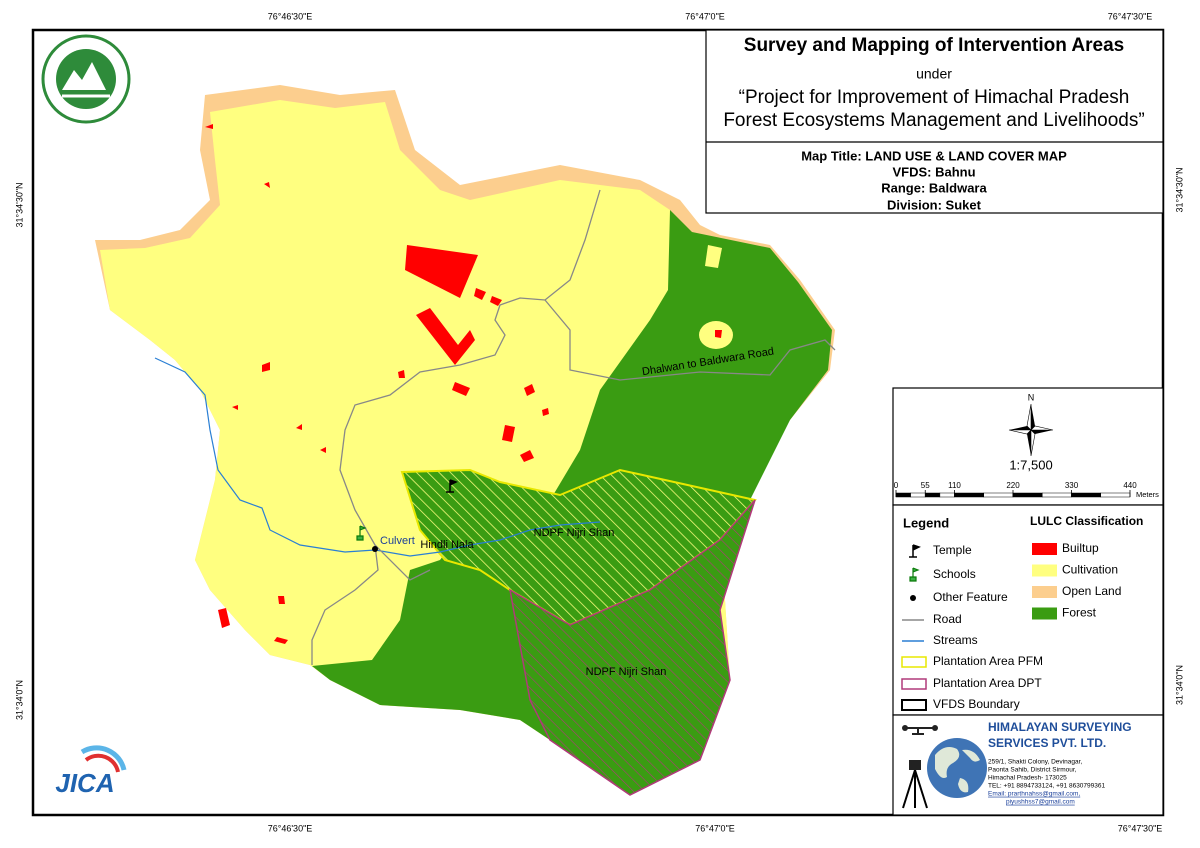  What do you see at coordinates (944, 767) in the screenshot?
I see `company-logo` at bounding box center [944, 767].